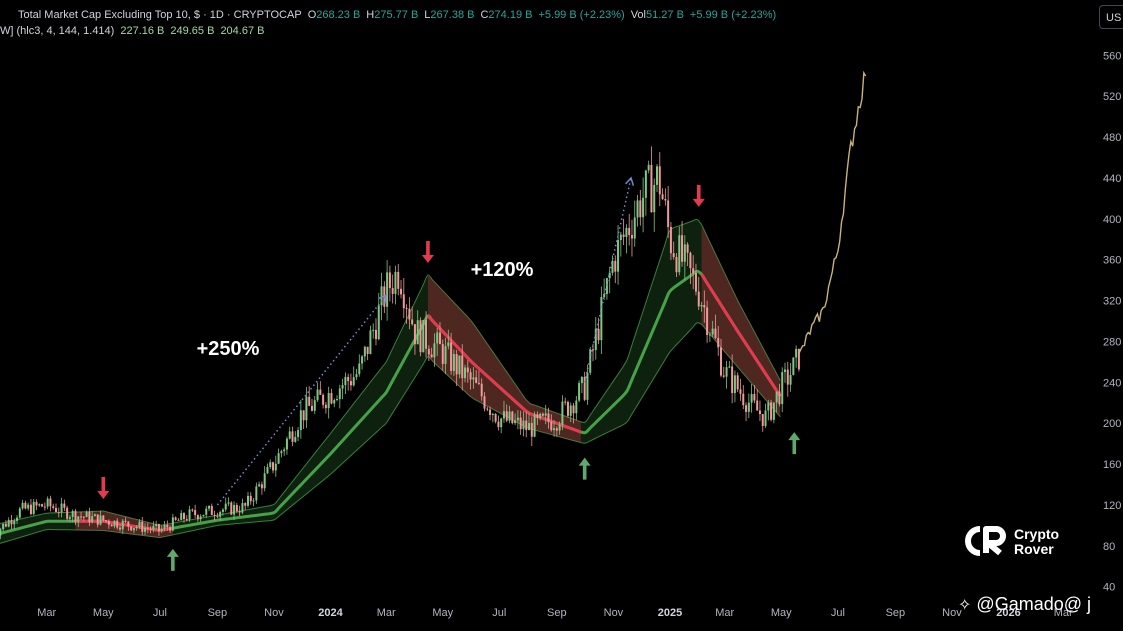  Describe the element at coordinates (57, 31) in the screenshot. I see `indicator-name: W] (hlc3, 4, 144, 1.414)` at that location.